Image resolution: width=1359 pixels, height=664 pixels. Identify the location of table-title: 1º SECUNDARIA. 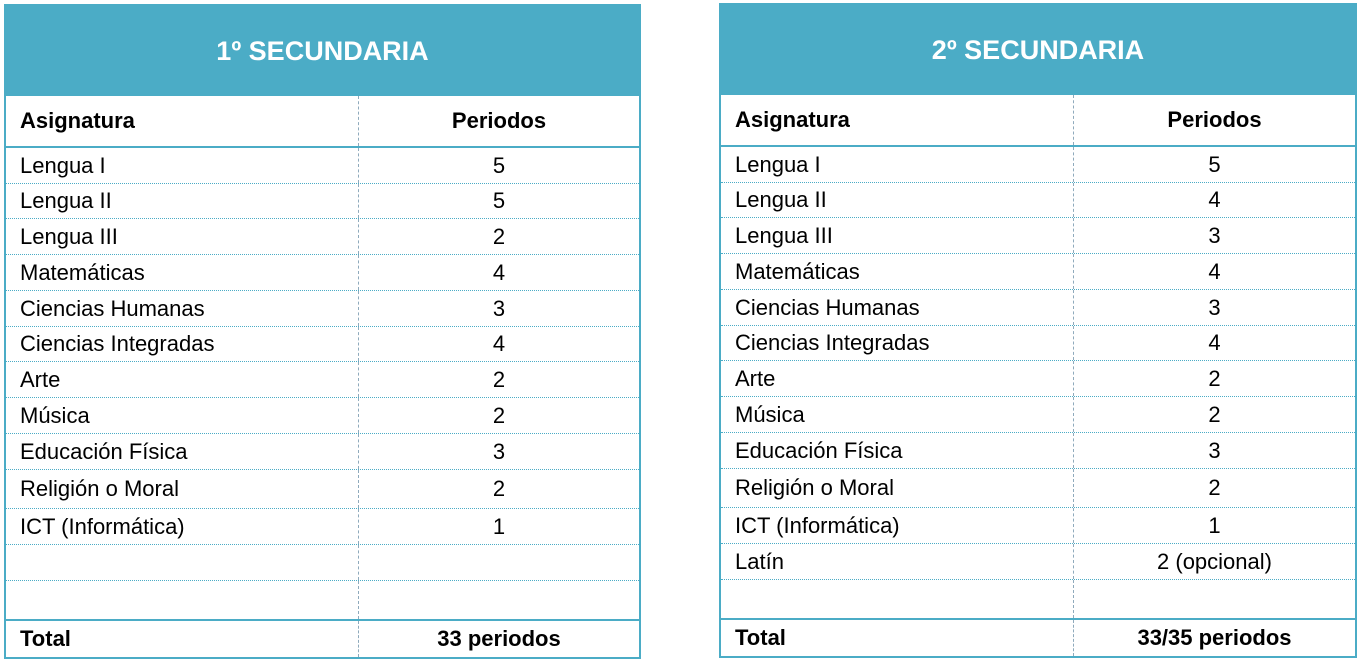
(322, 51).